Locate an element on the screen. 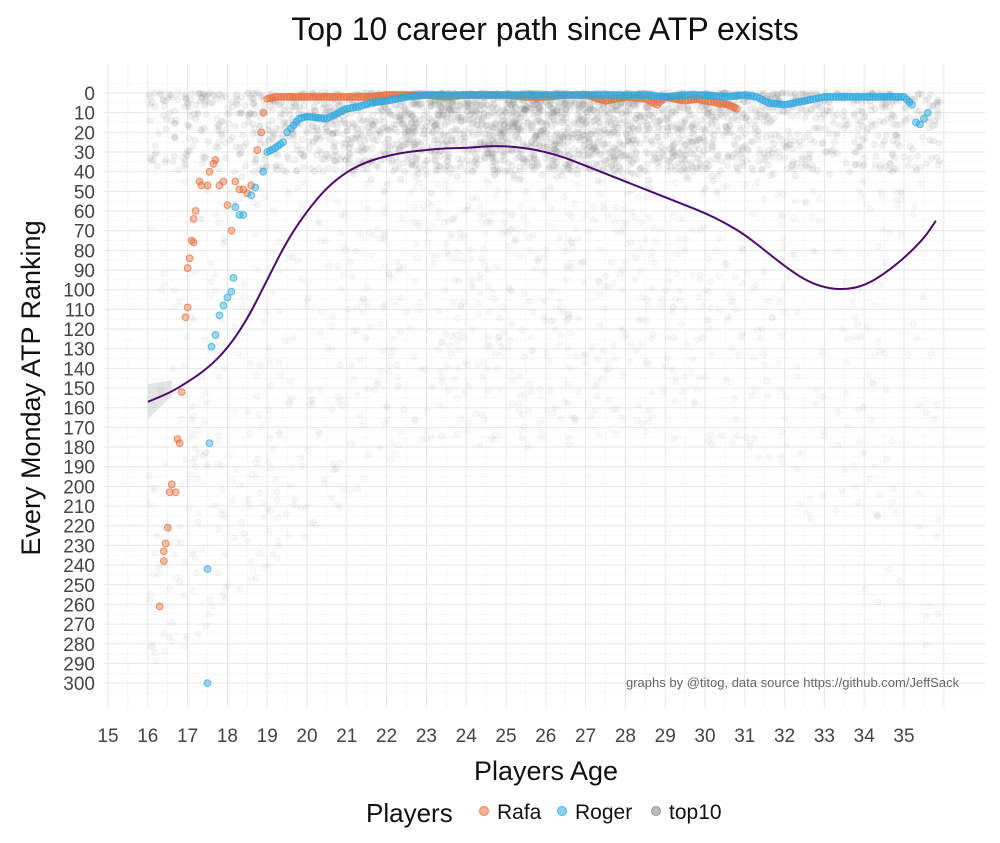 The height and width of the screenshot is (843, 1000). y-tick-label: 260 is located at coordinates (79, 605).